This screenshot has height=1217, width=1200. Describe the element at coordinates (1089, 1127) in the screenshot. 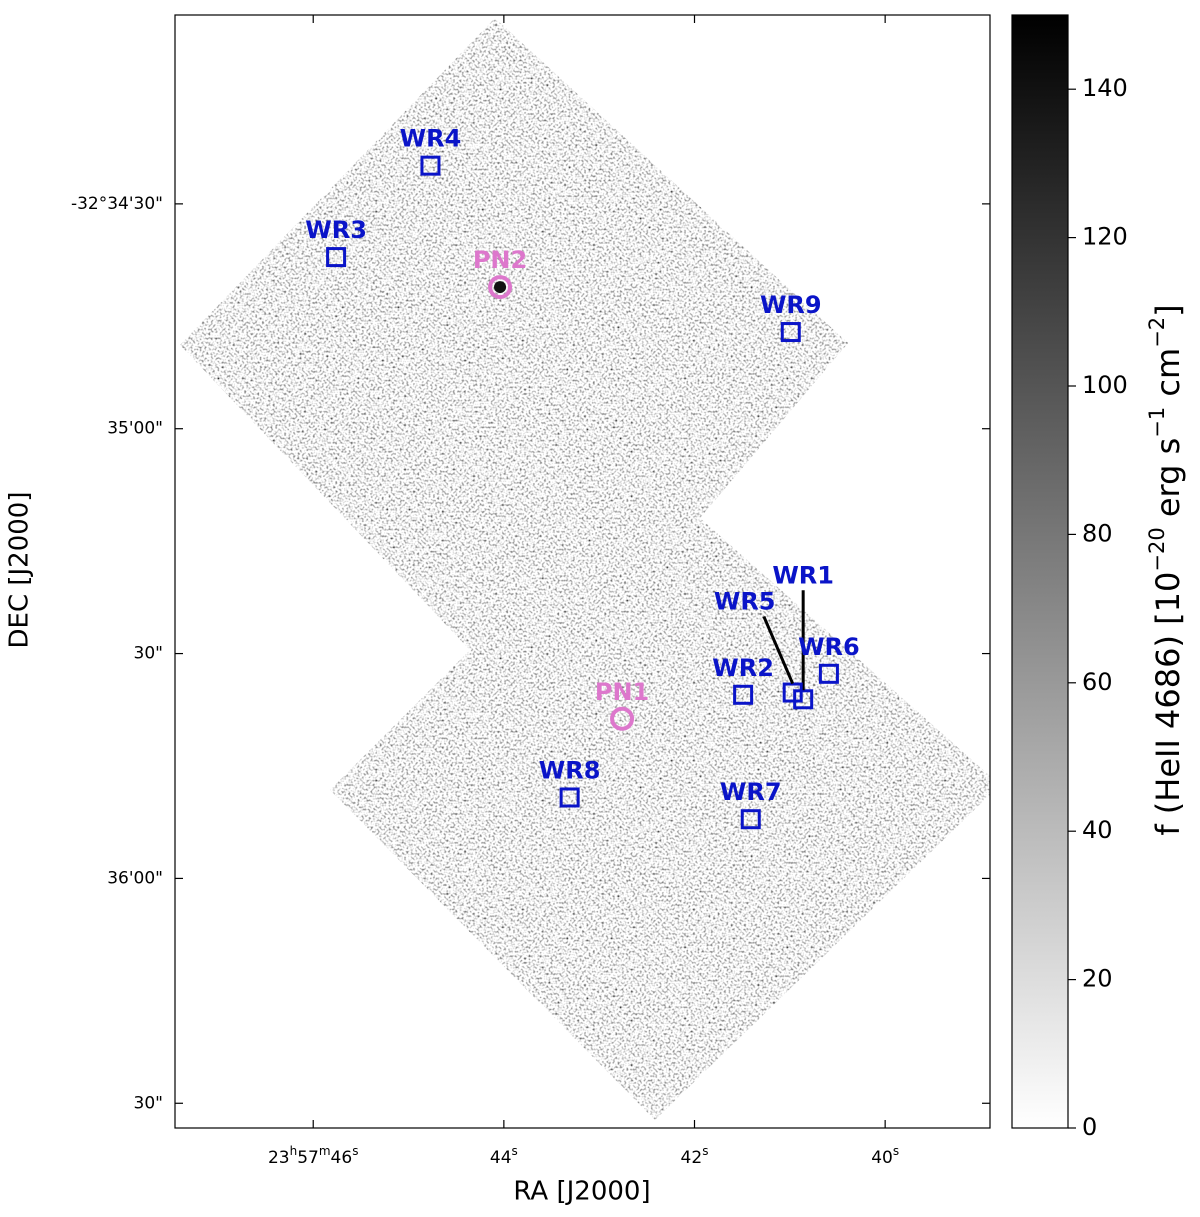

I see `colorbar-tick-label: 0` at that location.